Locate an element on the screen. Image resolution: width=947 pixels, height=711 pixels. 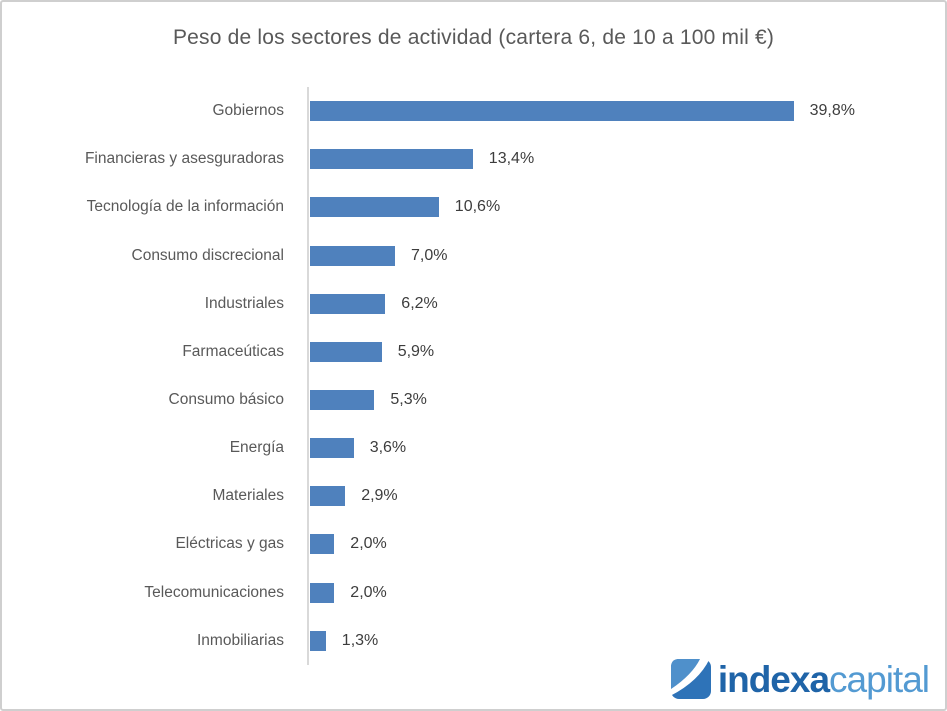
category-label: Financieras y asesguradoras is located at coordinates (184, 159).